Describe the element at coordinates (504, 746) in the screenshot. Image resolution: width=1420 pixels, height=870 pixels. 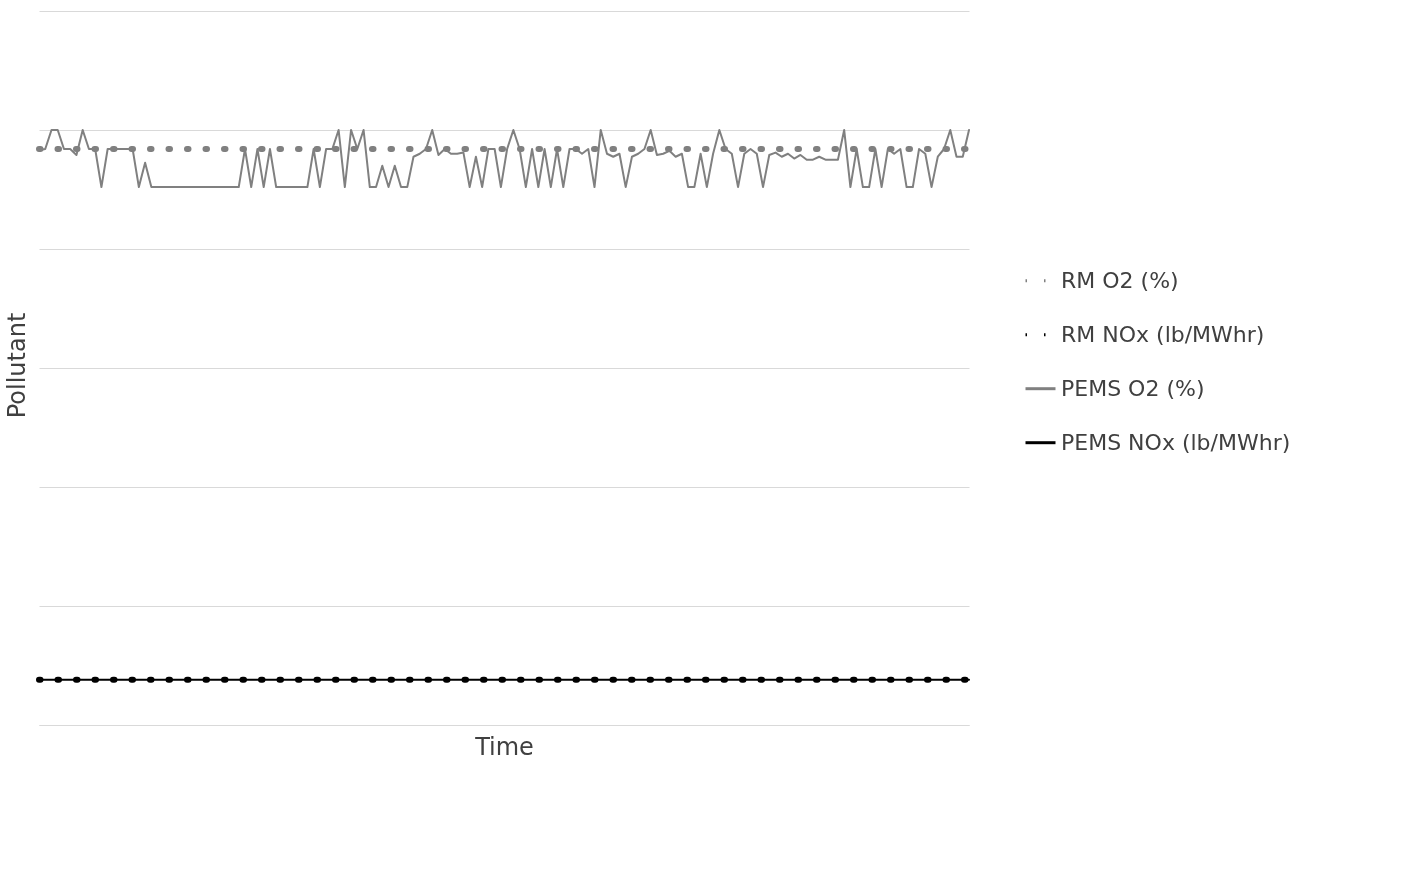
I see `x-axis-title: Time` at that location.